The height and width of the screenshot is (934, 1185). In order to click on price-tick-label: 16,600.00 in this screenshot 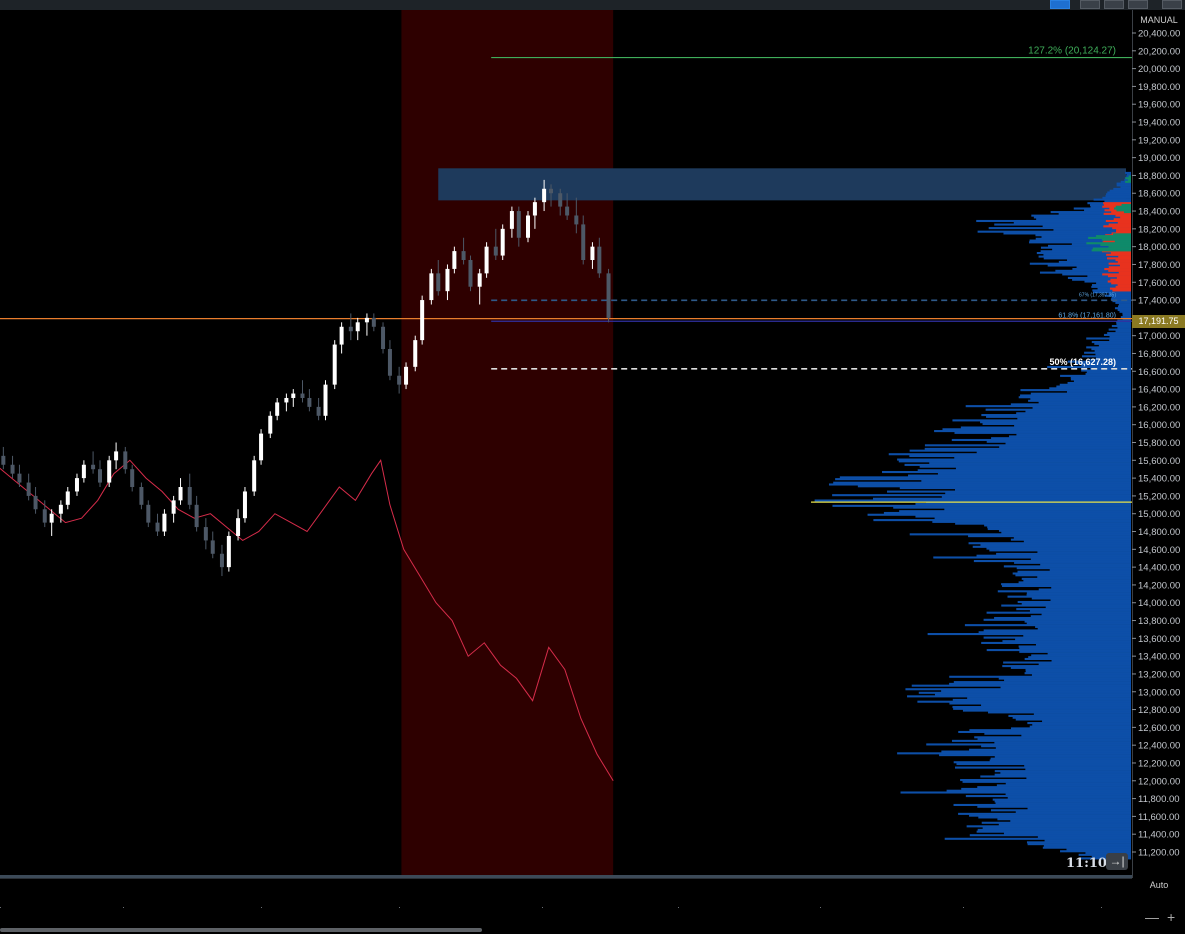, I will do `click(1159, 372)`.